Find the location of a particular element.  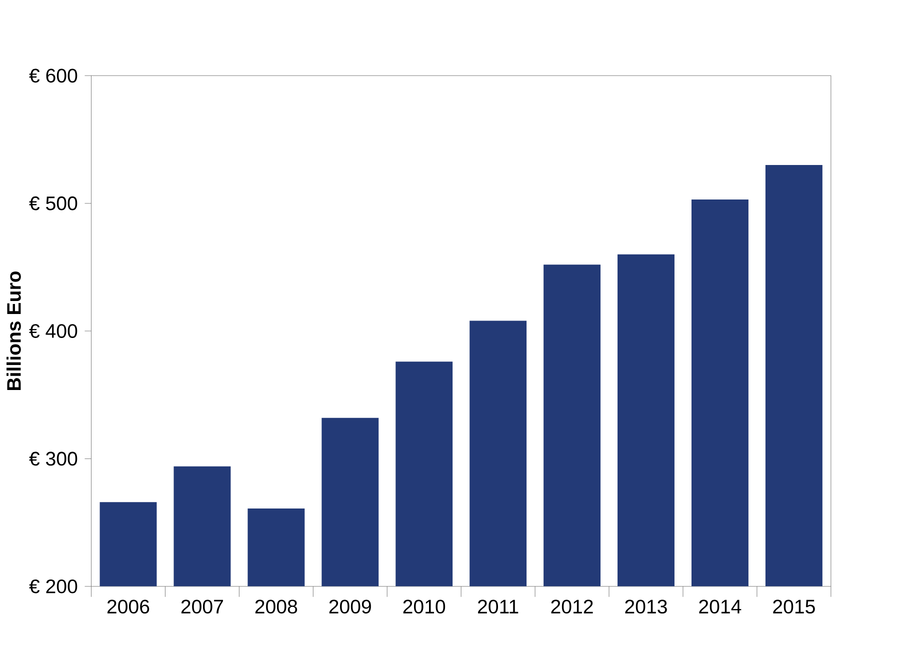

x-tick-label: 2008 is located at coordinates (276, 607).